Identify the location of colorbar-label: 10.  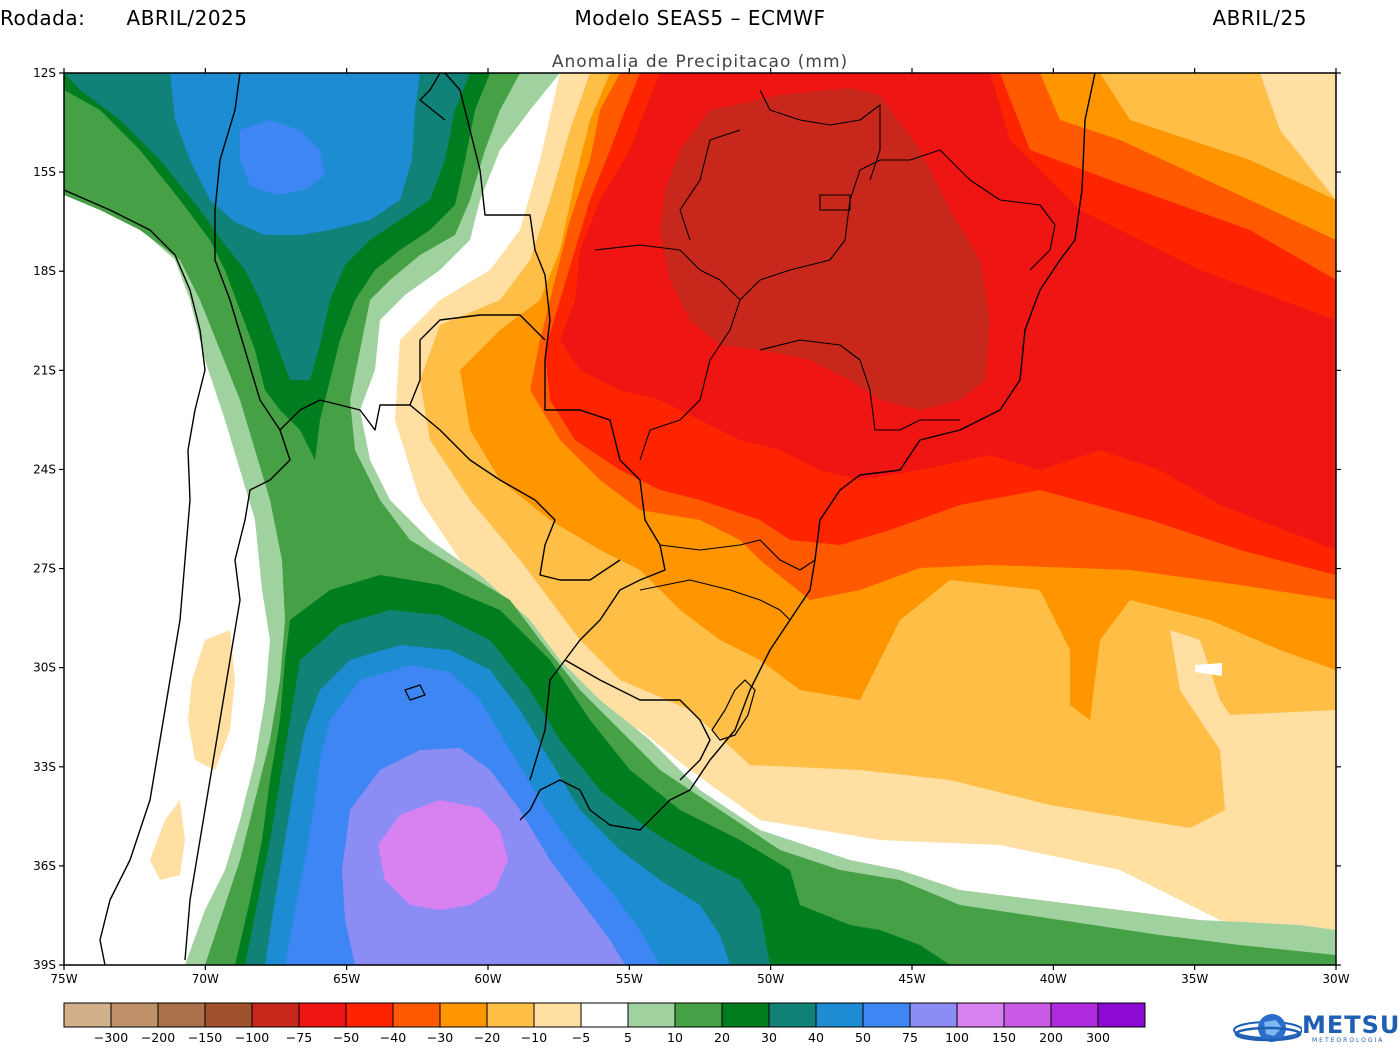
(675, 1037).